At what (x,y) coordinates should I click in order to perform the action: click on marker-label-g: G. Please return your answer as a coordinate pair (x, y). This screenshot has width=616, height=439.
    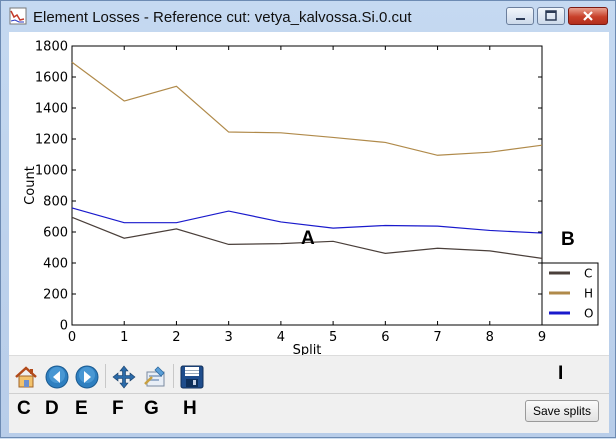
    Looking at the image, I should click on (151, 408).